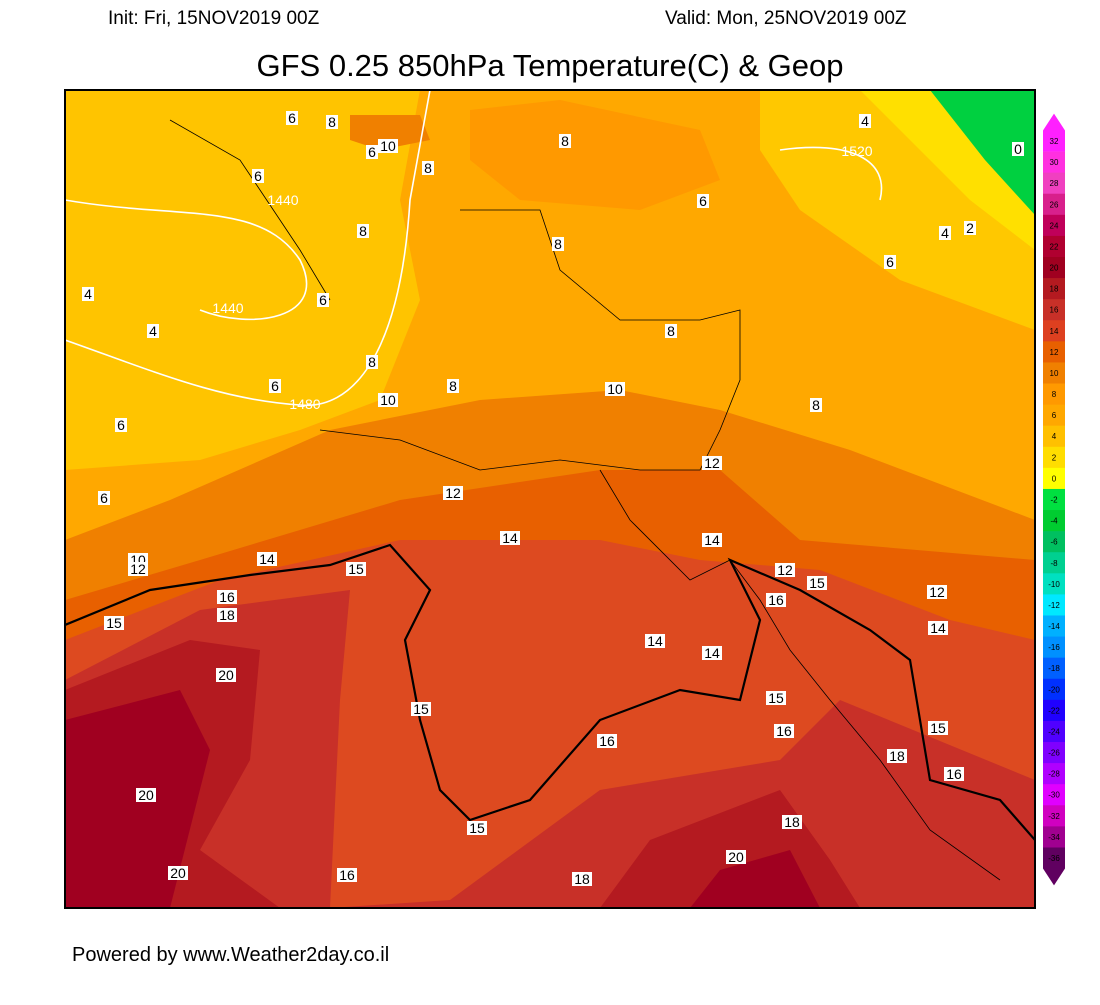 This screenshot has height=1005, width=1100. What do you see at coordinates (856, 151) in the screenshot?
I see `contour-label: 1520` at bounding box center [856, 151].